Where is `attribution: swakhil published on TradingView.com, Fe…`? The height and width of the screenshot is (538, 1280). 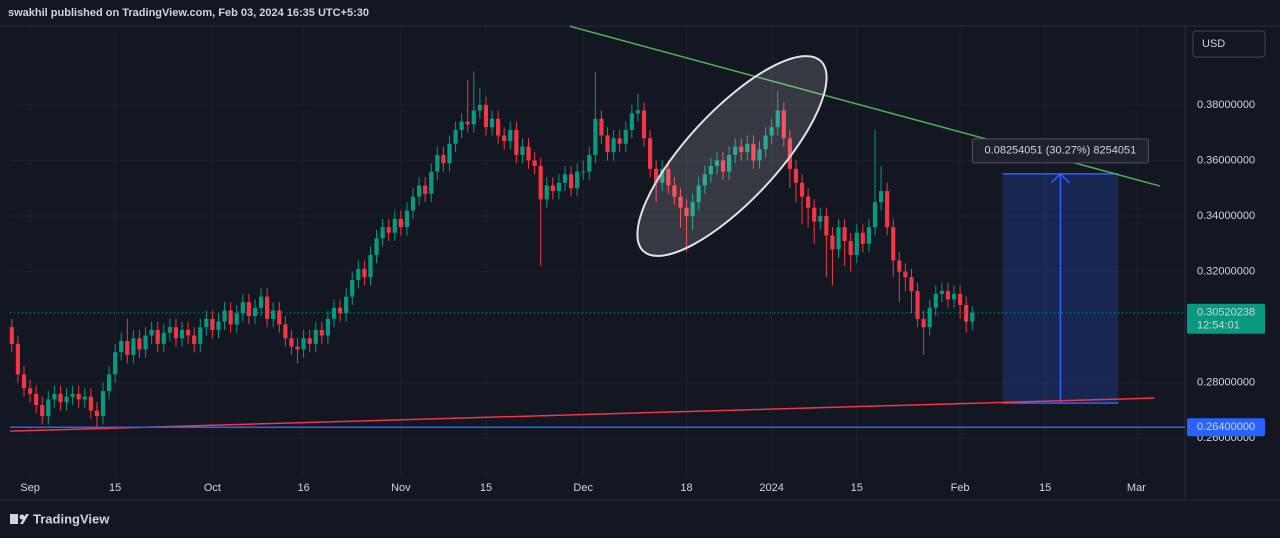
attribution: swakhil published on TradingView.com, Fe… is located at coordinates (188, 13).